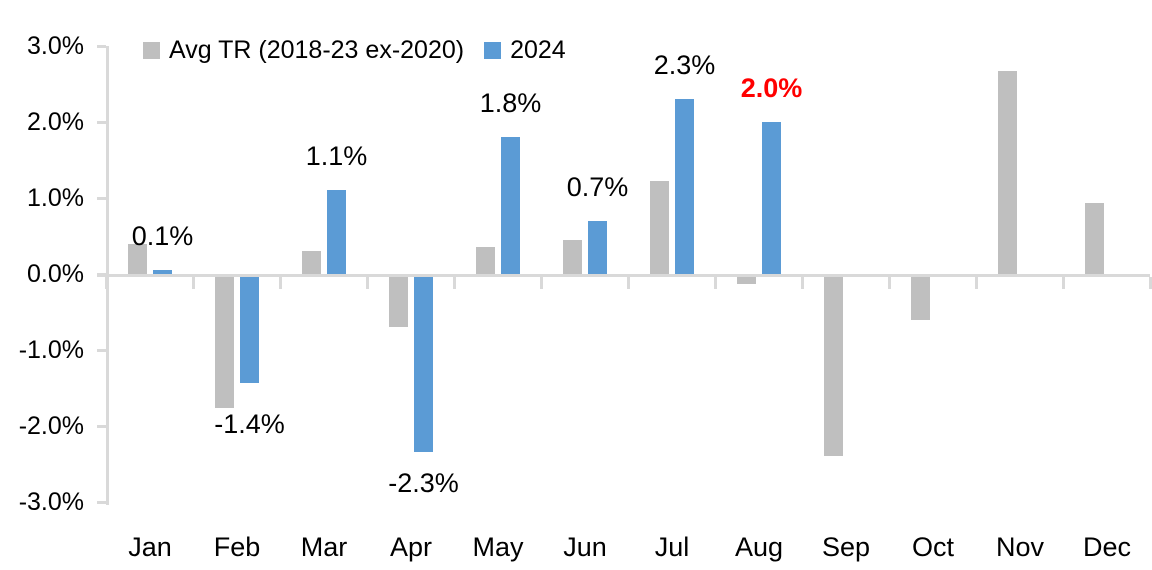 The width and height of the screenshot is (1152, 570). What do you see at coordinates (510, 205) in the screenshot?
I see `bar-2024-may` at bounding box center [510, 205].